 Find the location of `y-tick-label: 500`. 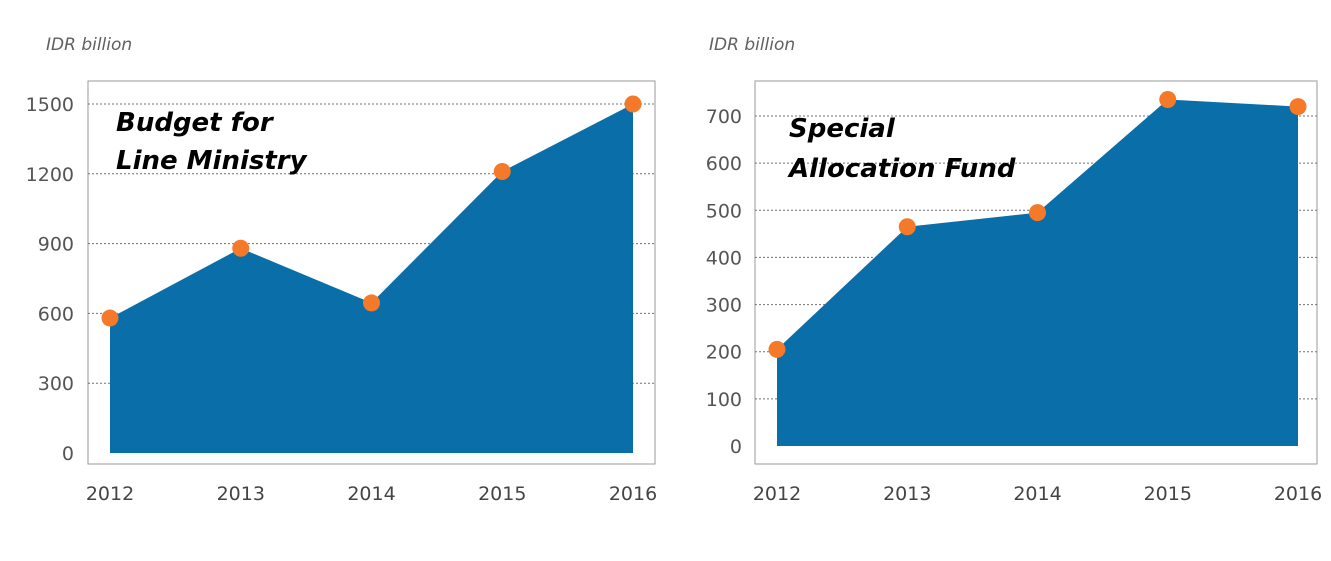

y-tick-label: 500 is located at coordinates (724, 211).